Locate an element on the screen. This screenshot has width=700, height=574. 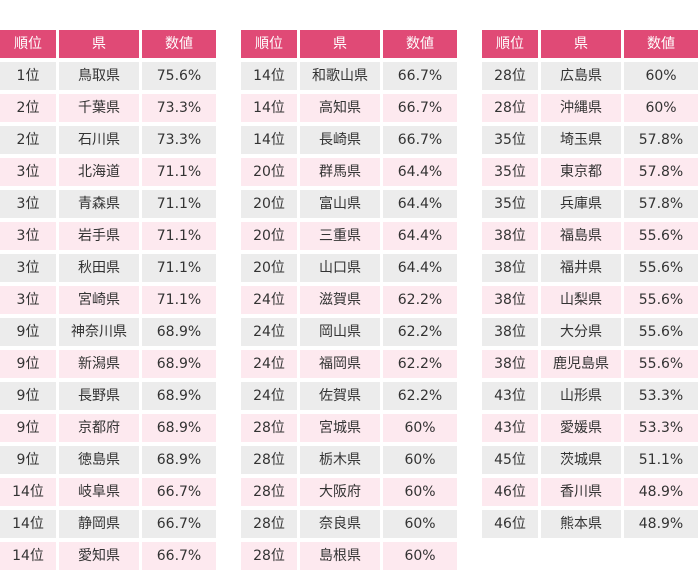
table-row: 1位 鳥取県 75.6% is located at coordinates (108, 76).